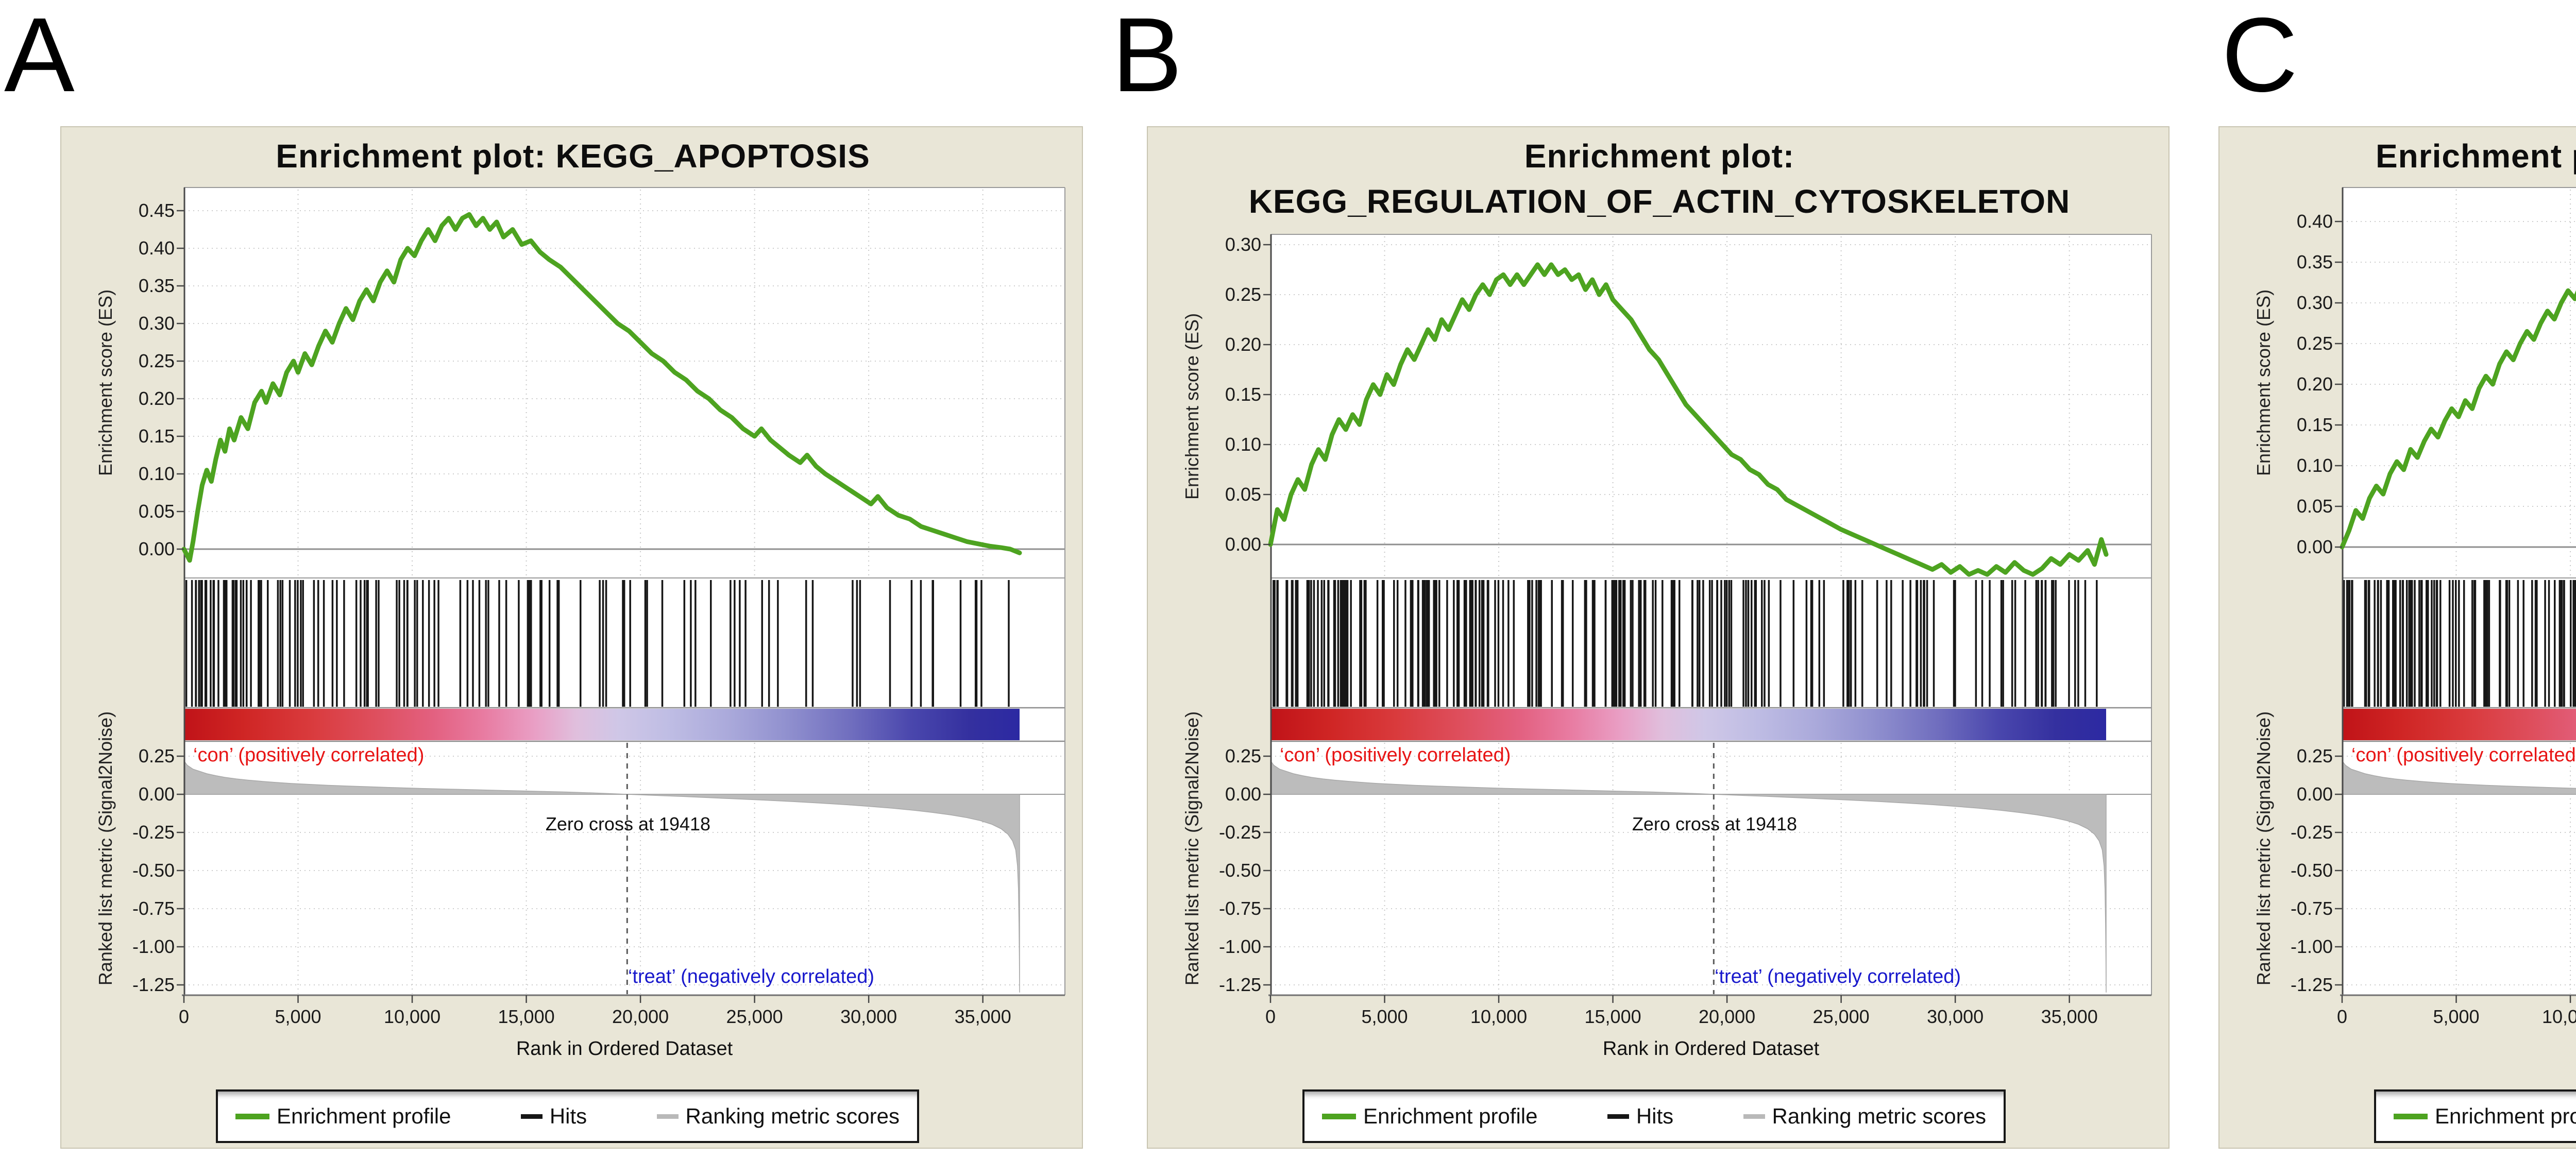  What do you see at coordinates (792, 1116) in the screenshot?
I see `legend-label: Ranking metric scores` at bounding box center [792, 1116].